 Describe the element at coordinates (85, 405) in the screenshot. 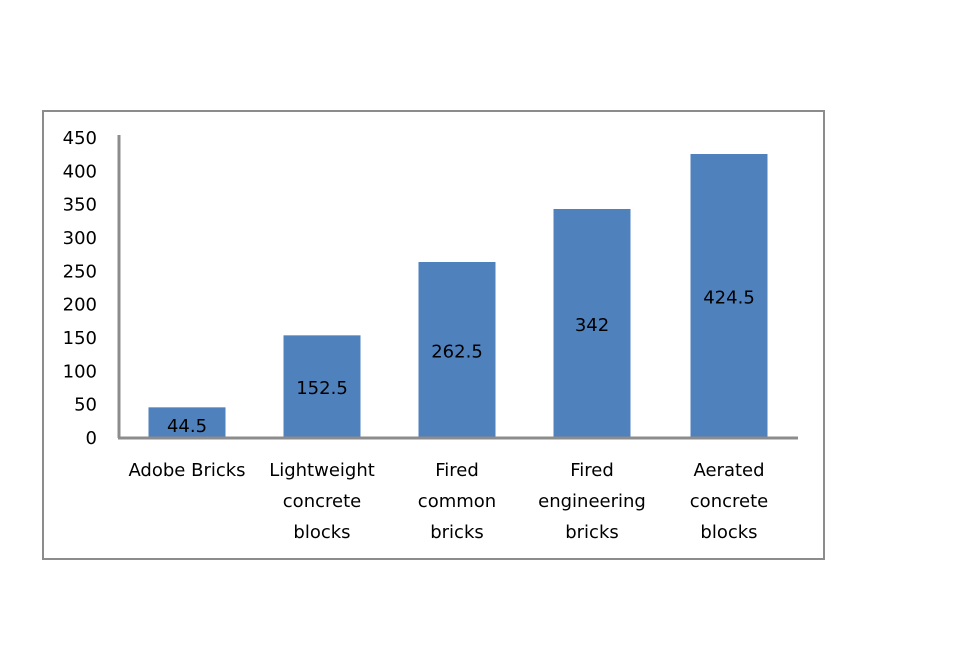

I see `y-tick-label: 50` at that location.